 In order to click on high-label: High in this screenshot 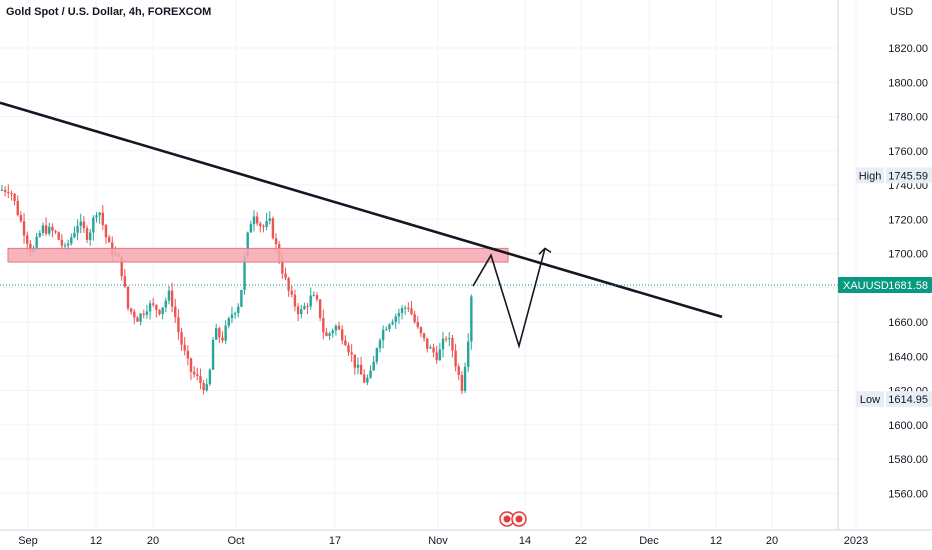, I will do `click(870, 176)`.